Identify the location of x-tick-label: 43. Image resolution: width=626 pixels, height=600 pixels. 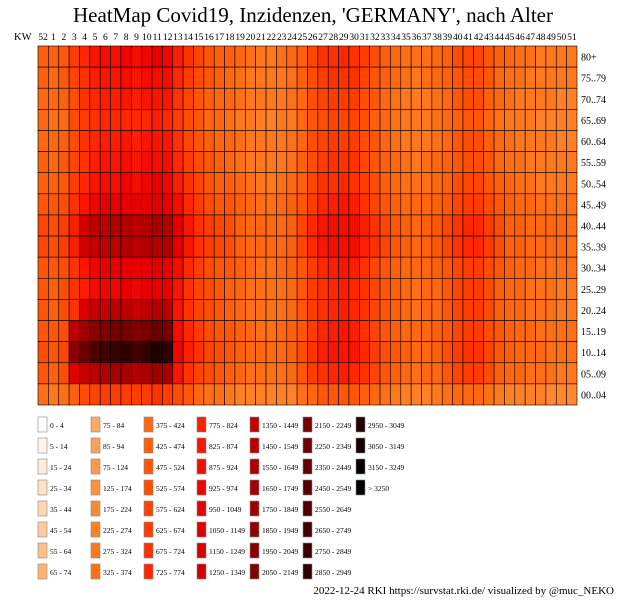
(489, 38).